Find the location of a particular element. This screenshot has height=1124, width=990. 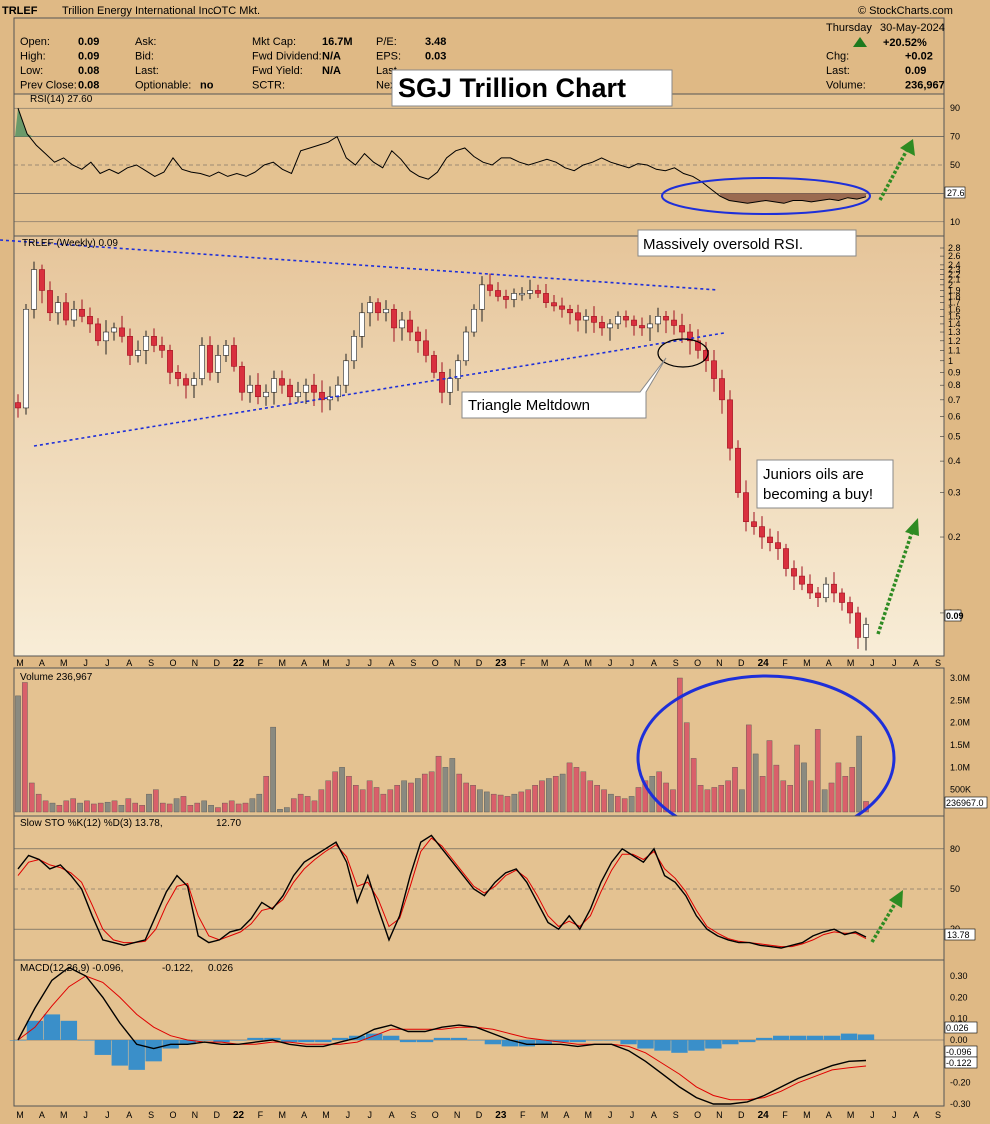

rsi-line is located at coordinates (442, 156).